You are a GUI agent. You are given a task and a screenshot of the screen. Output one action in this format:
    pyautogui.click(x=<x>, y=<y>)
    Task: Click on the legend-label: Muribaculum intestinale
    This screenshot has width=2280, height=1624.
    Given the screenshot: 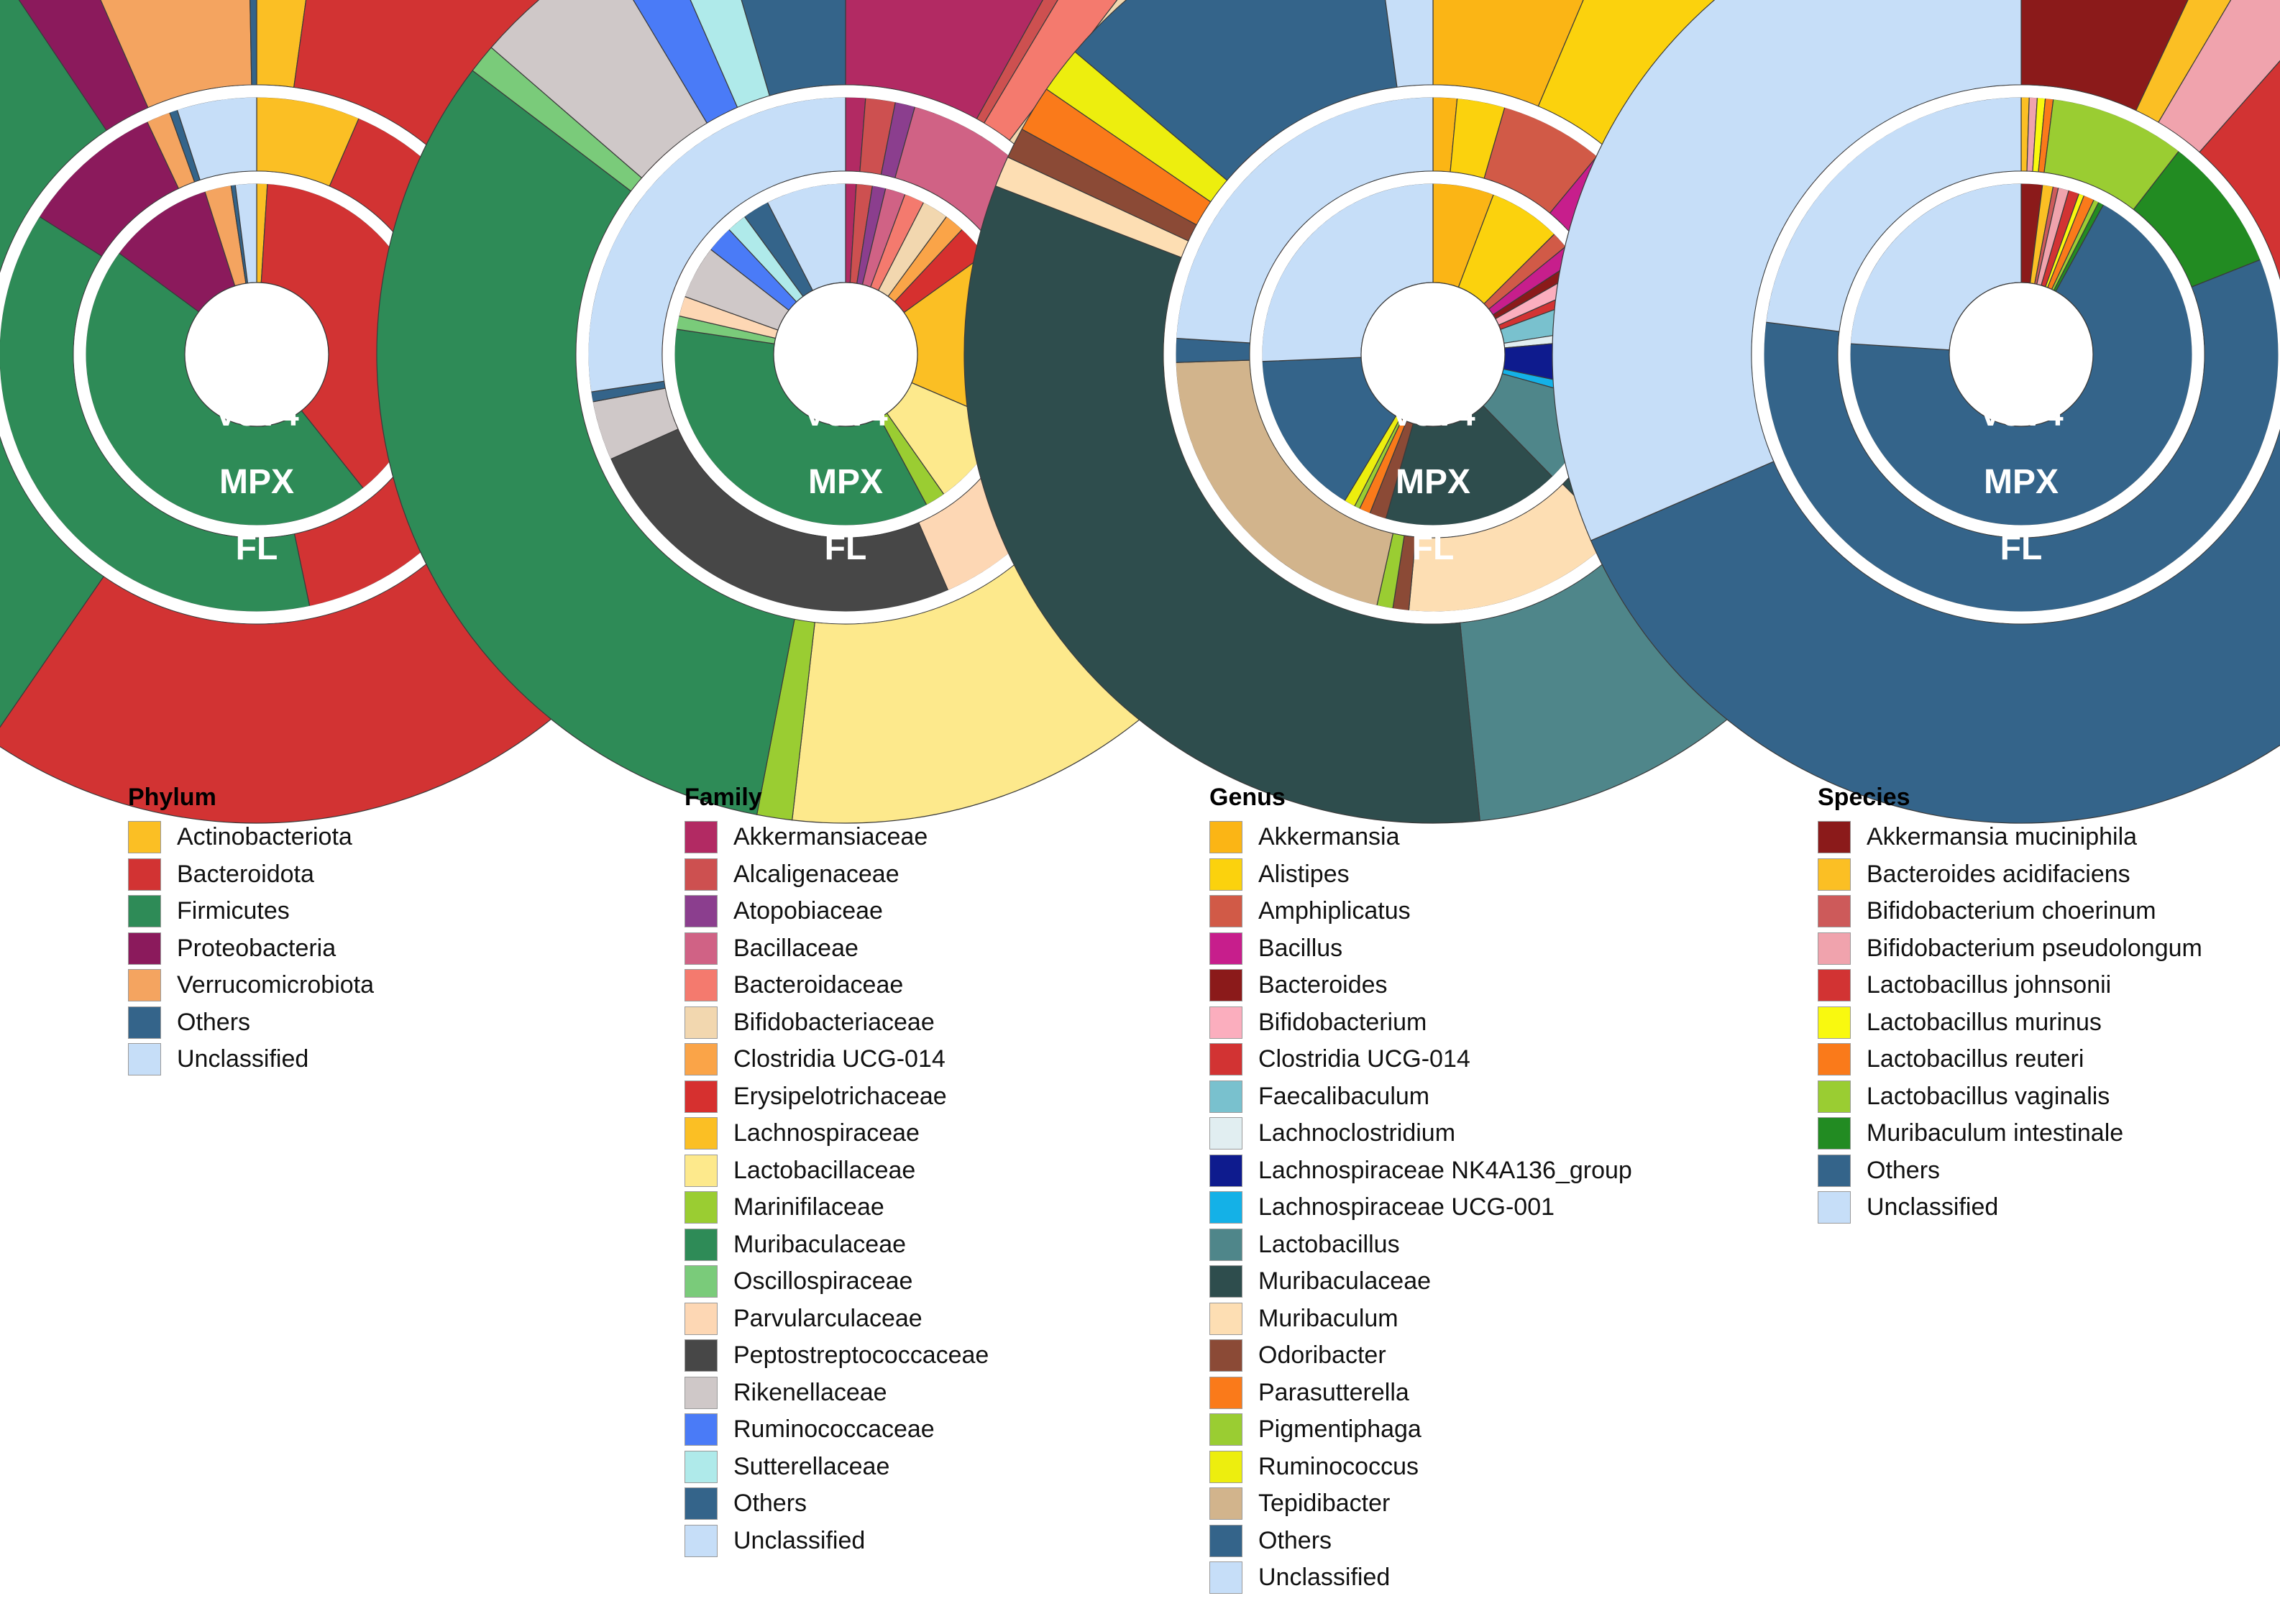 What is the action you would take?
    pyautogui.click(x=1995, y=1133)
    